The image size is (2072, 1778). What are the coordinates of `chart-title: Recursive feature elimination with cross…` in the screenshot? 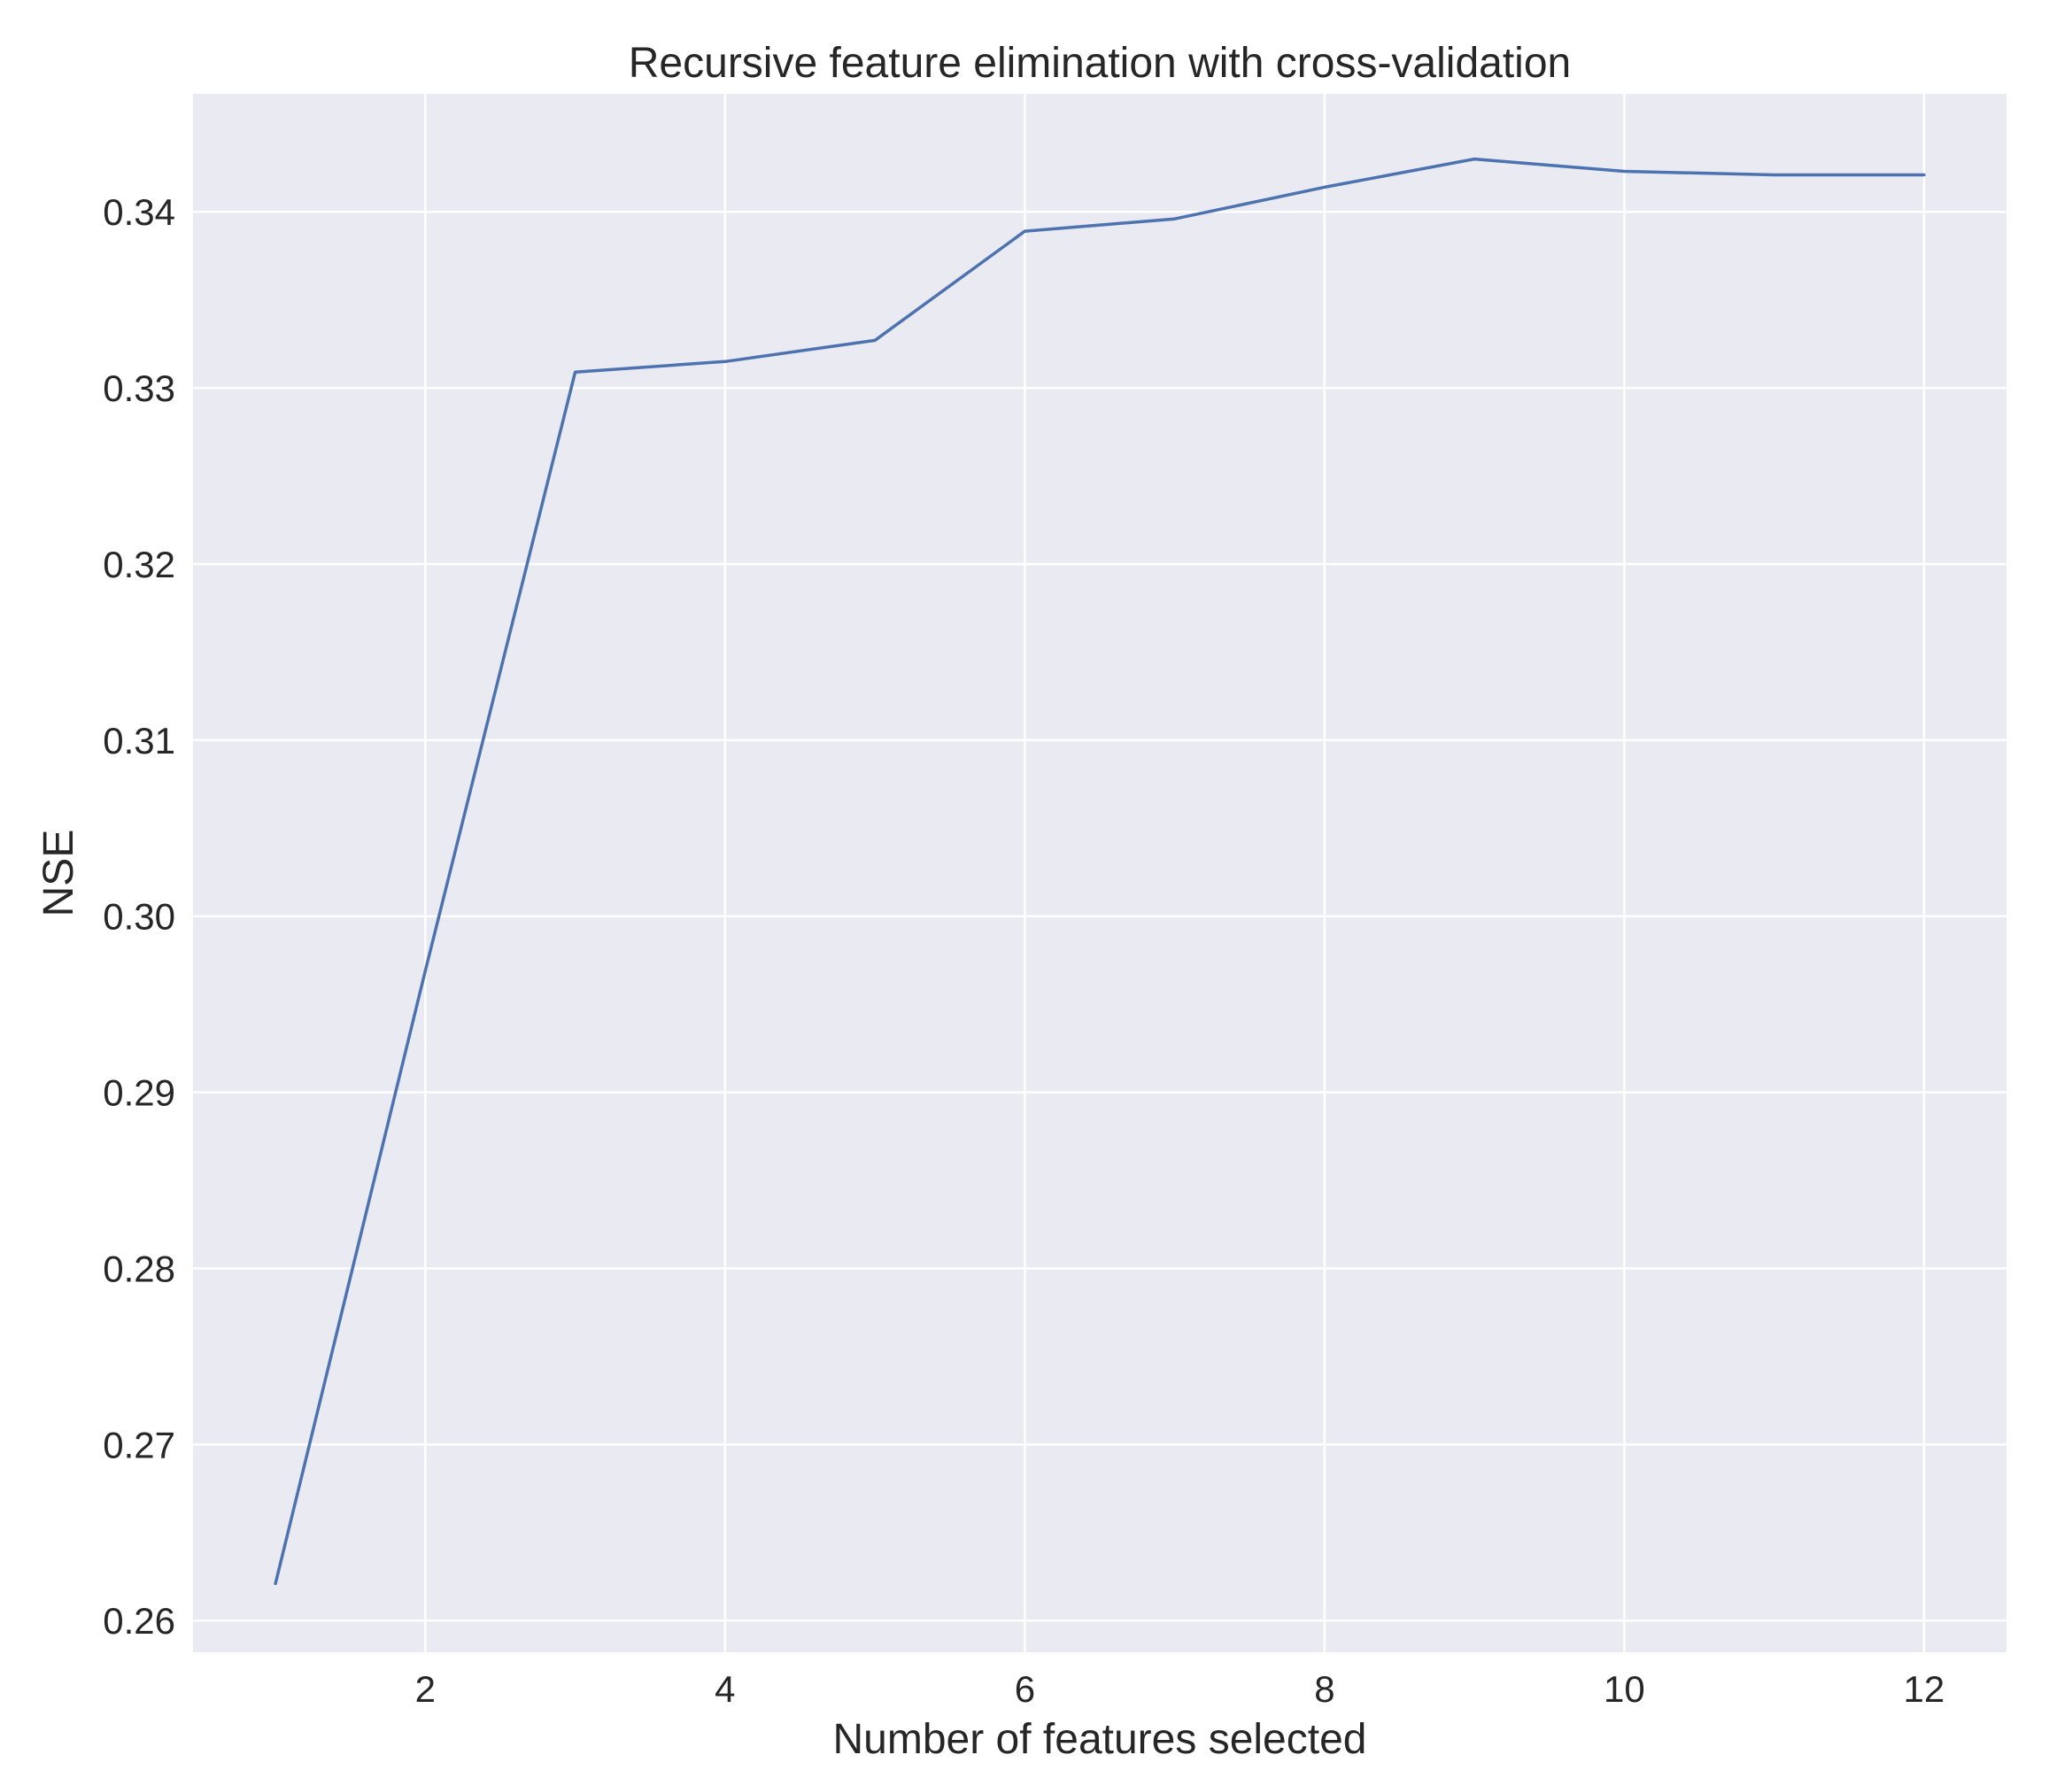 It's located at (1100, 63).